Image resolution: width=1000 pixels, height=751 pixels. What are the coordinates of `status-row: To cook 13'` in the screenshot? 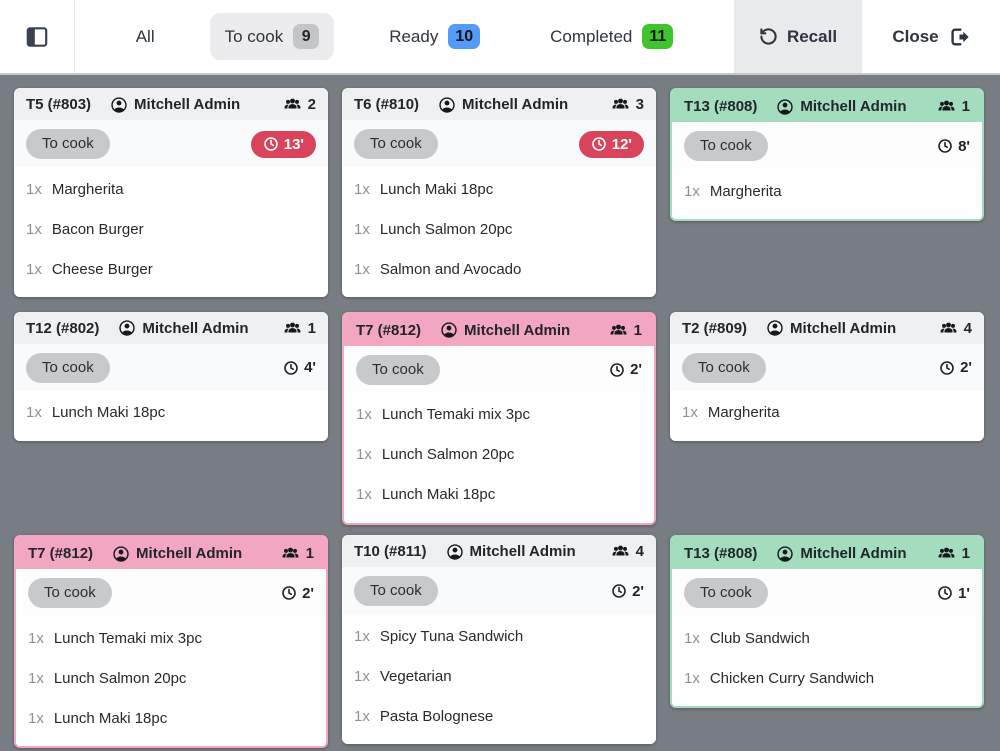 It's located at (171, 143).